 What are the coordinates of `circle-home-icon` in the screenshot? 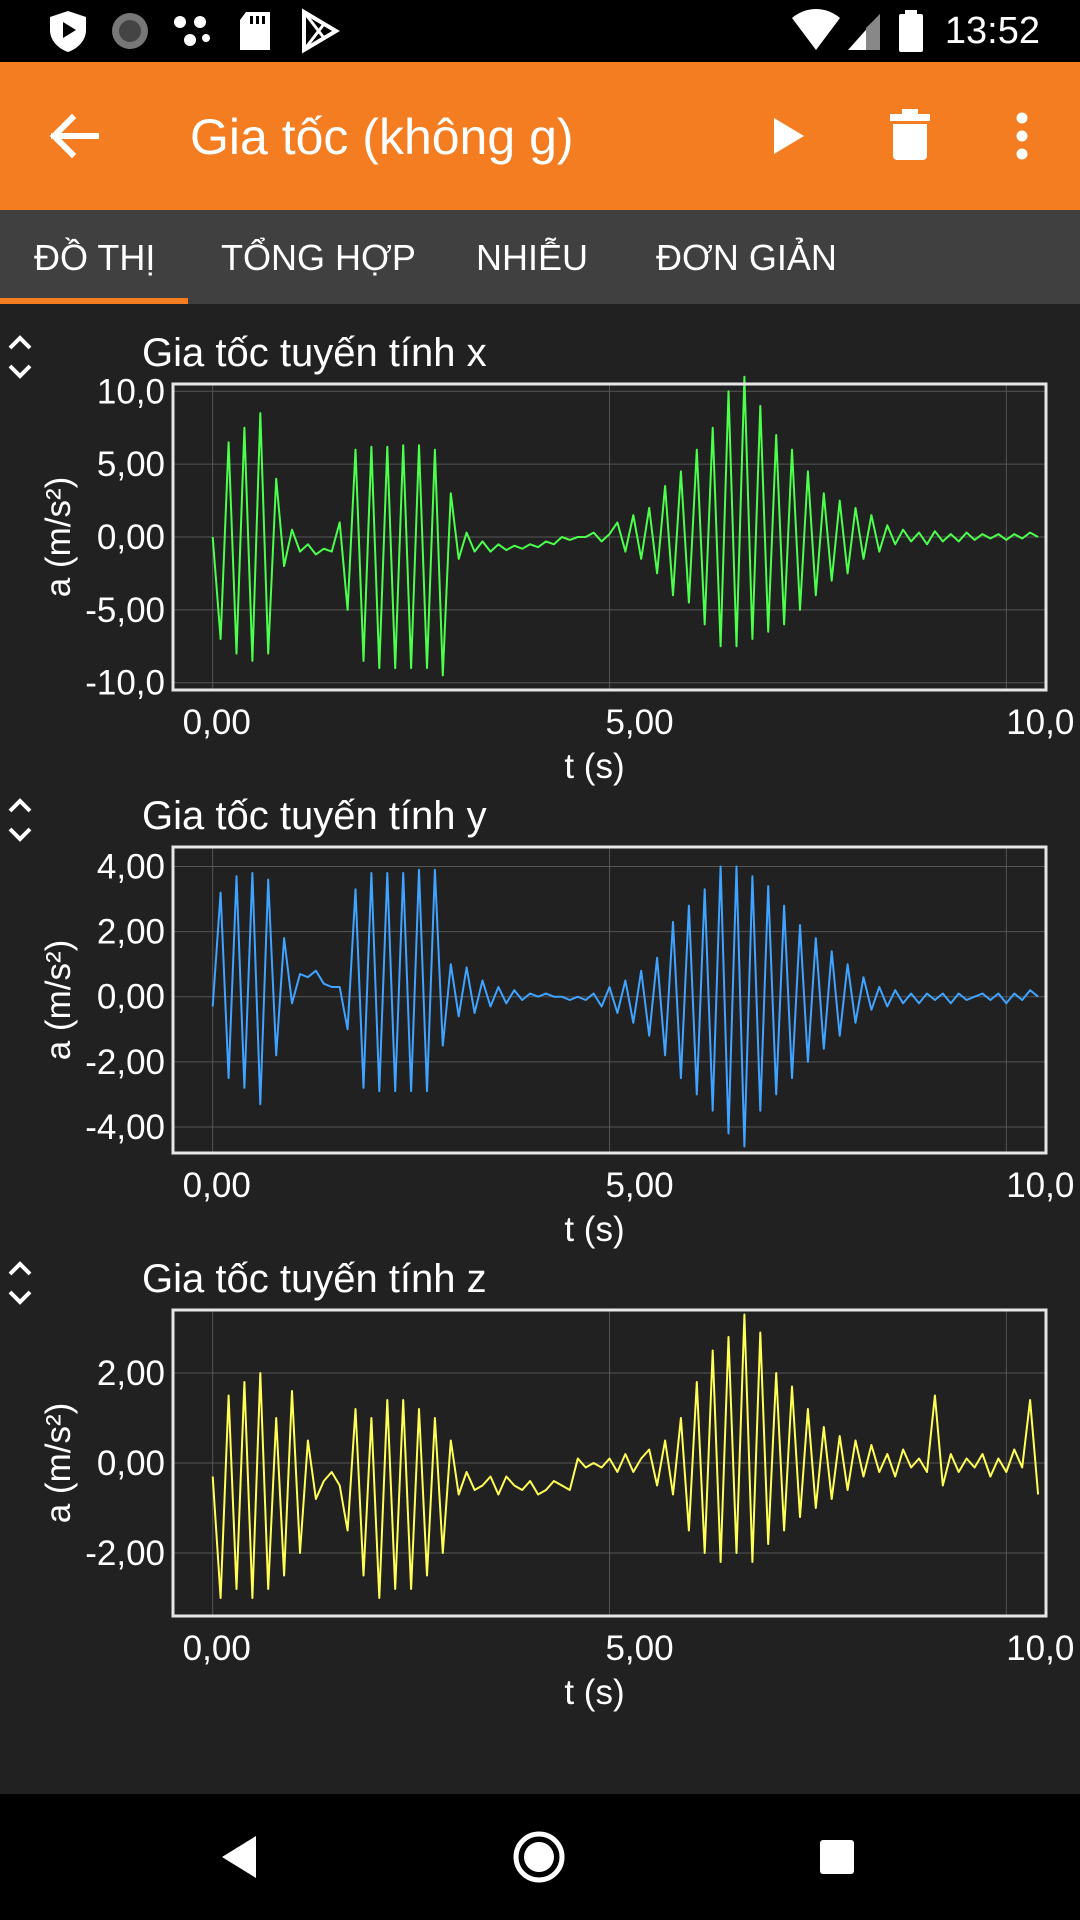 It's located at (539, 1857).